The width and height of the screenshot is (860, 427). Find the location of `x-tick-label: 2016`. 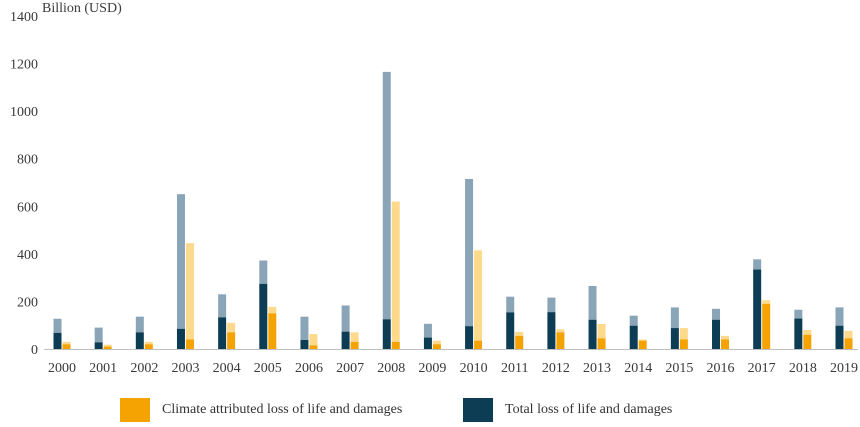

x-tick-label: 2016 is located at coordinates (721, 368).